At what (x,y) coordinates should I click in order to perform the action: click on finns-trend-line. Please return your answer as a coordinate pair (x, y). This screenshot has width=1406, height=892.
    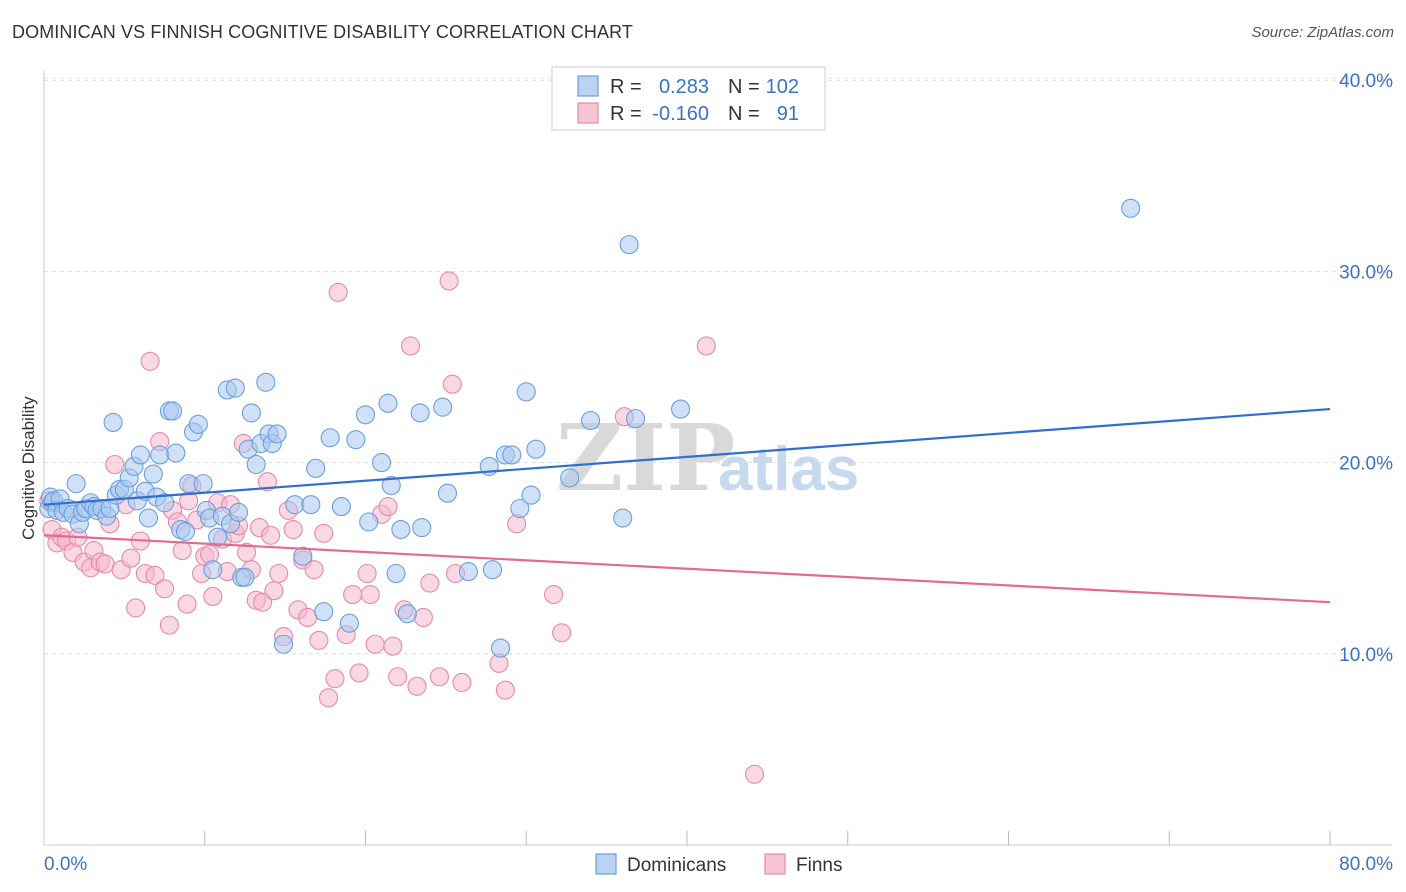
    Looking at the image, I should click on (687, 569).